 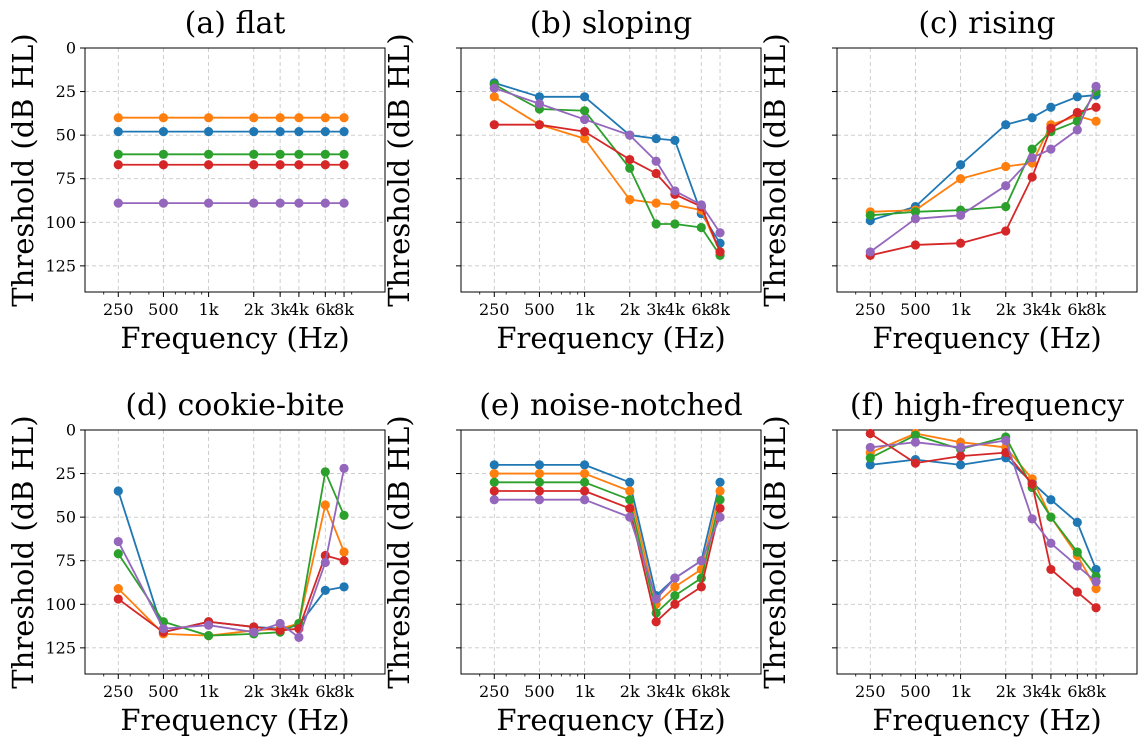 What do you see at coordinates (675, 691) in the screenshot?
I see `x-tick-label: 4k` at bounding box center [675, 691].